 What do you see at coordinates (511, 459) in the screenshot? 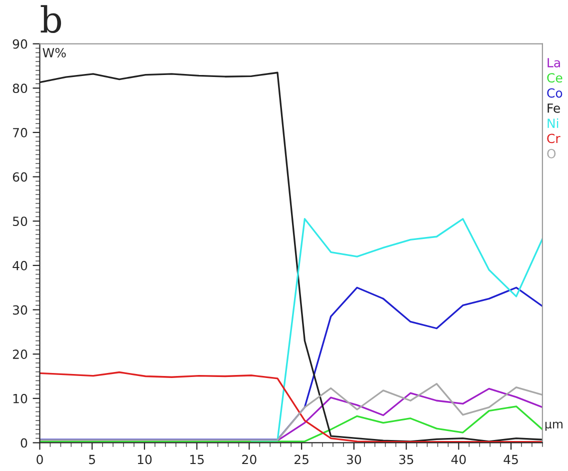
I see `x-tick-label: 45` at bounding box center [511, 459].